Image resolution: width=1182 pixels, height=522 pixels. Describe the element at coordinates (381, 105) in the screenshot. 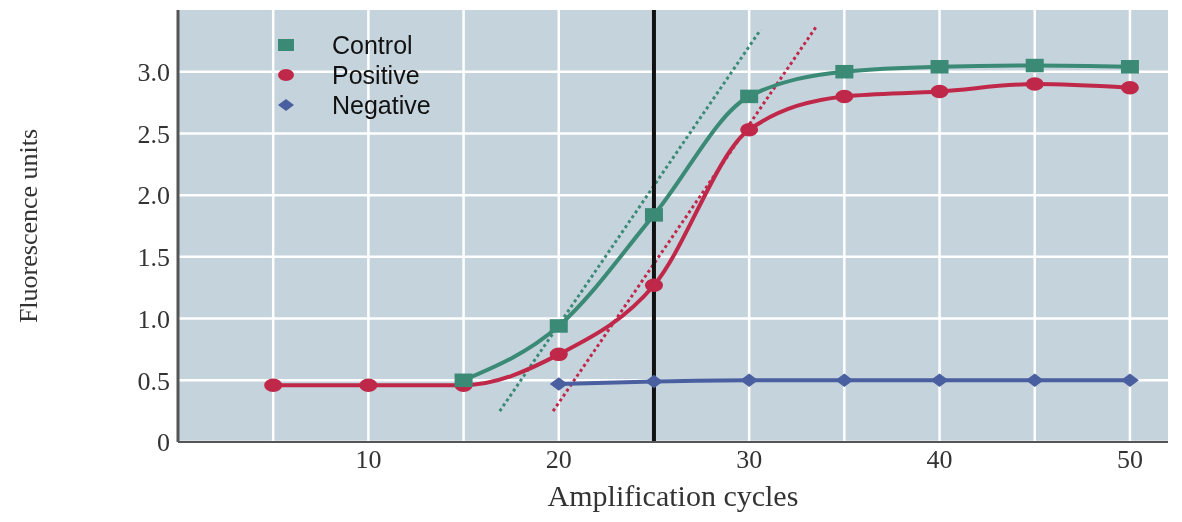

I see `legend-label: Negative` at that location.